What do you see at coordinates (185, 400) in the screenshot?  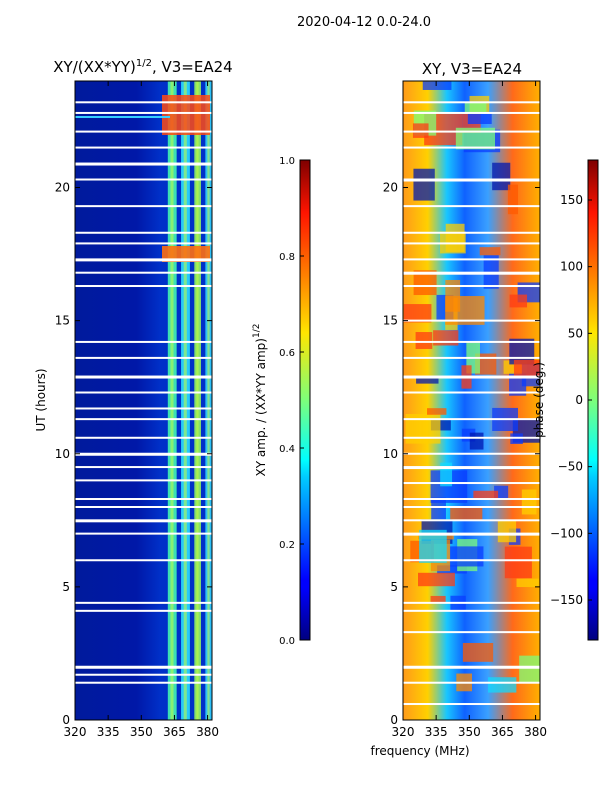 I see `amplitude-bright-channel-core` at bounding box center [185, 400].